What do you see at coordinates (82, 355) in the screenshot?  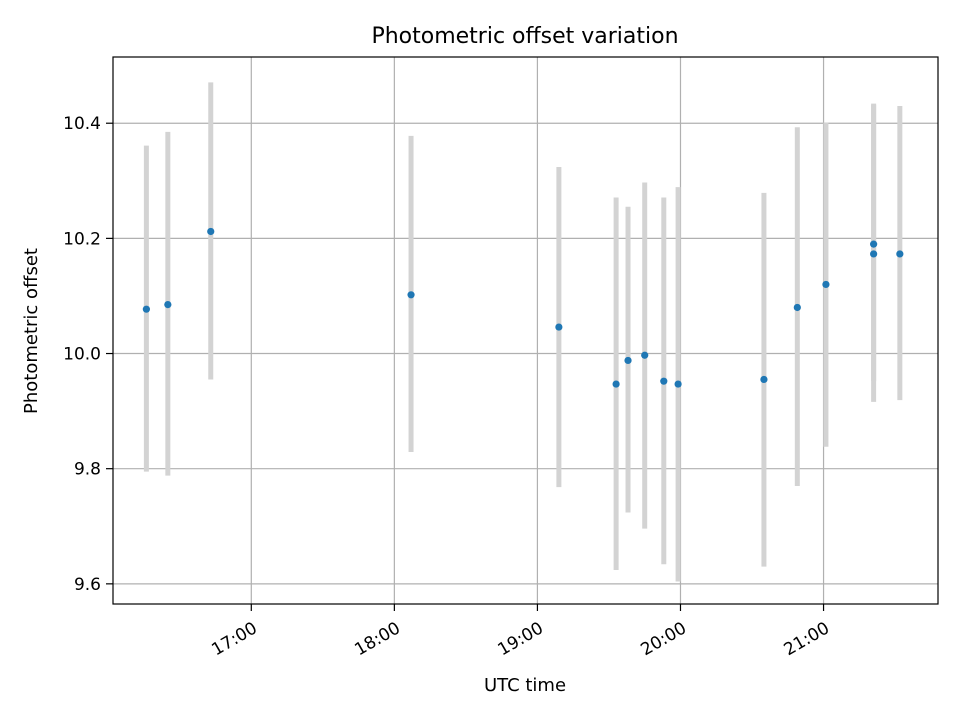 I see `y-tick-label: 10.0` at bounding box center [82, 355].